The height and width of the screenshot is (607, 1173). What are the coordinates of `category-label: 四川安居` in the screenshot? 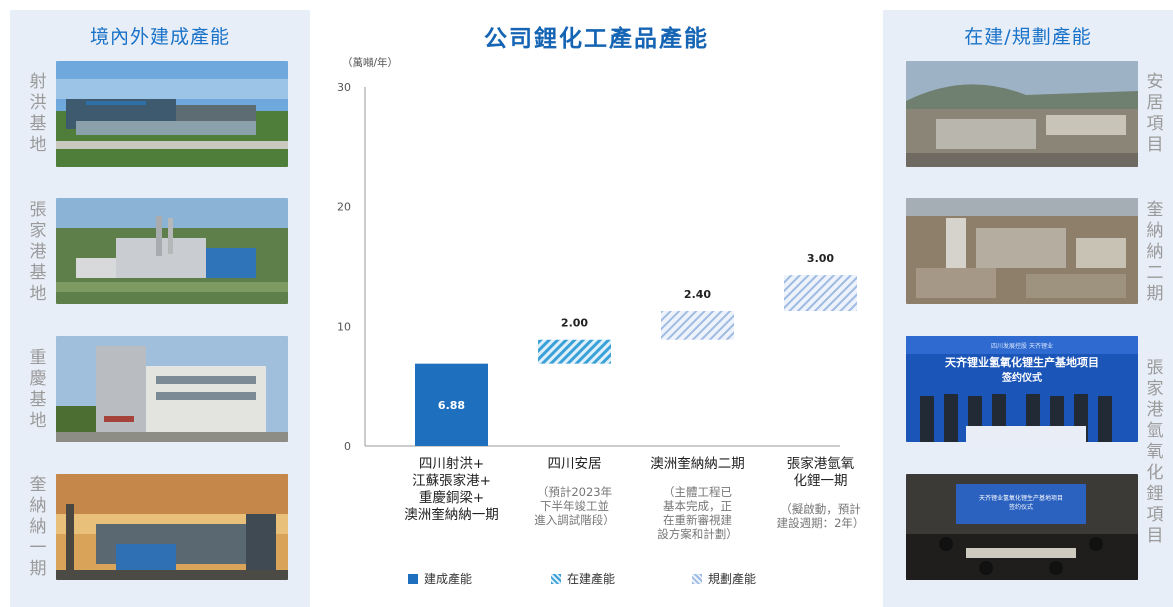 It's located at (574, 464).